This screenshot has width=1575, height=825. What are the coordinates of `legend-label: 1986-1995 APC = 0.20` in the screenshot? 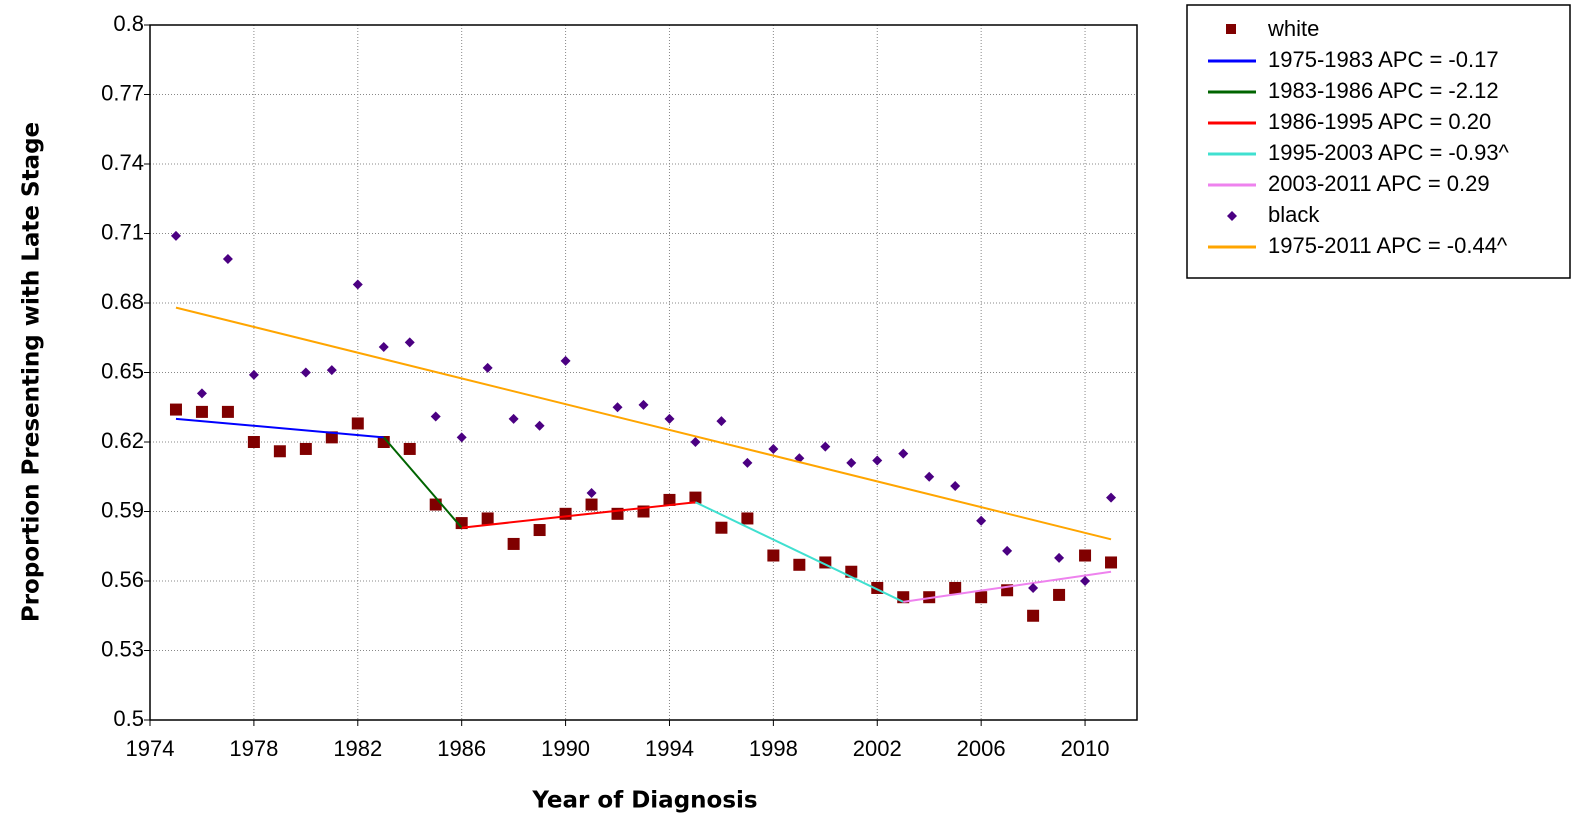 It's located at (1379, 121).